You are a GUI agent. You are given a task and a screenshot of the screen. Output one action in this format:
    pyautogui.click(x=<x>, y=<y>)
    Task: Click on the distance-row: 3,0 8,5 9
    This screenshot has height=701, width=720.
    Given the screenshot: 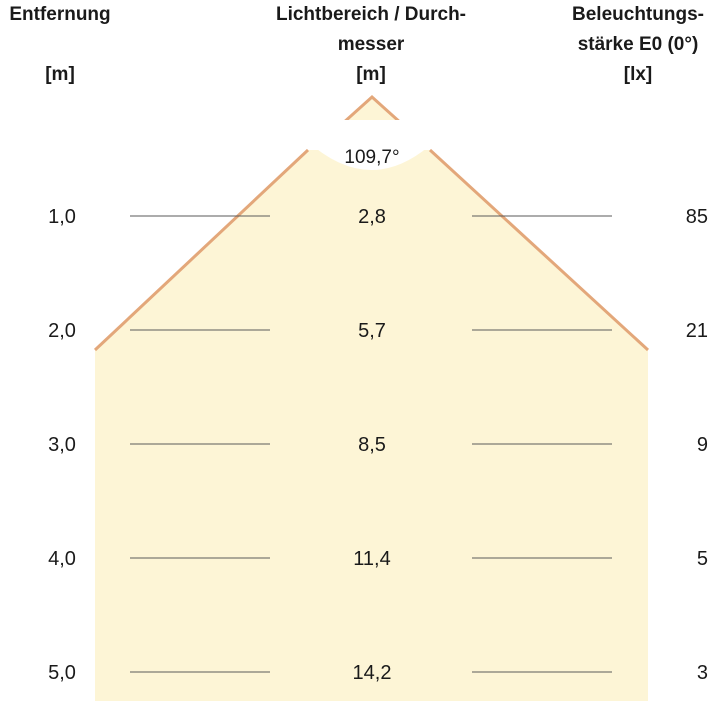 What is the action you would take?
    pyautogui.click(x=378, y=445)
    